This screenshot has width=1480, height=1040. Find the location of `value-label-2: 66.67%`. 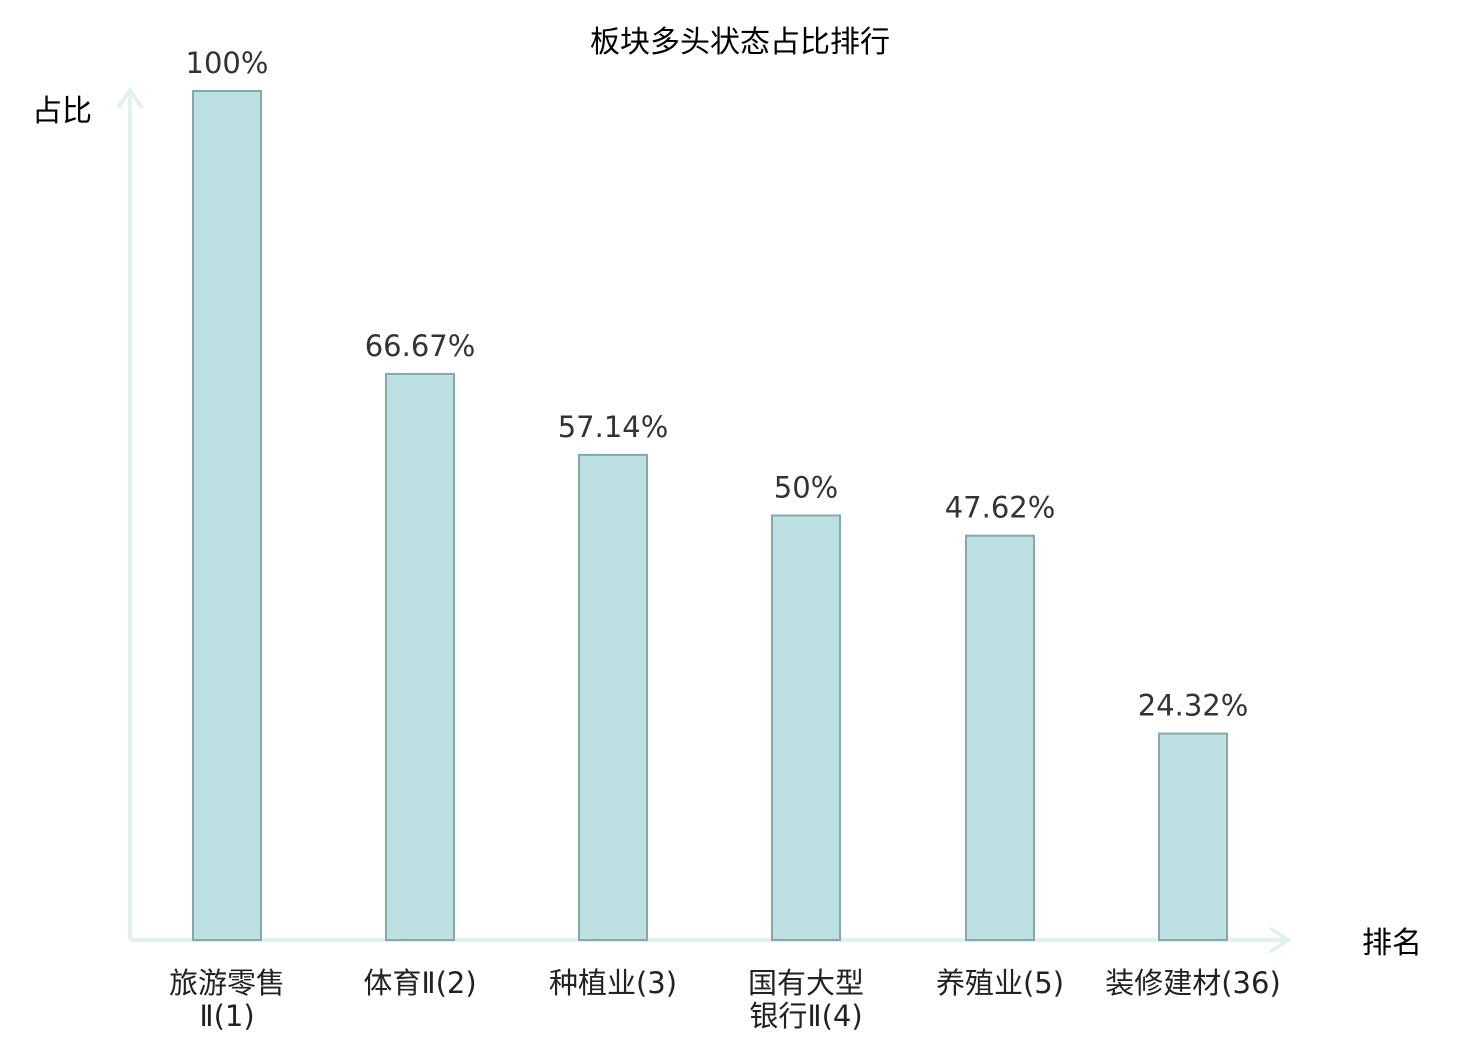

value-label-2: 66.67% is located at coordinates (420, 346).